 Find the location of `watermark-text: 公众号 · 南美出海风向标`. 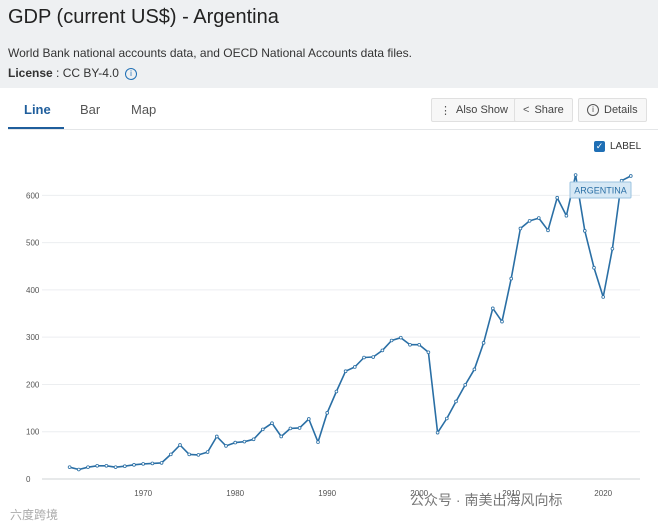

watermark-text: 公众号 · 南美出海风向标 is located at coordinates (486, 500).